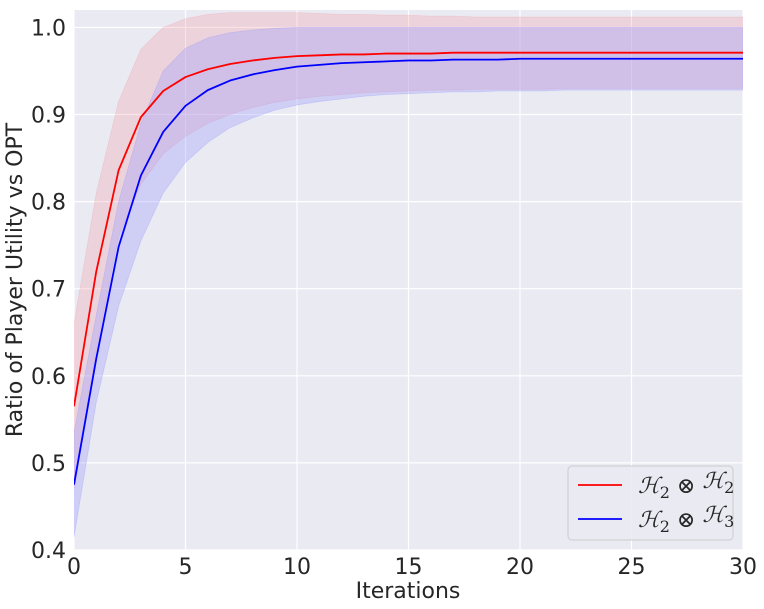  I want to click on y-tick-label: 0.6, so click(48, 377).